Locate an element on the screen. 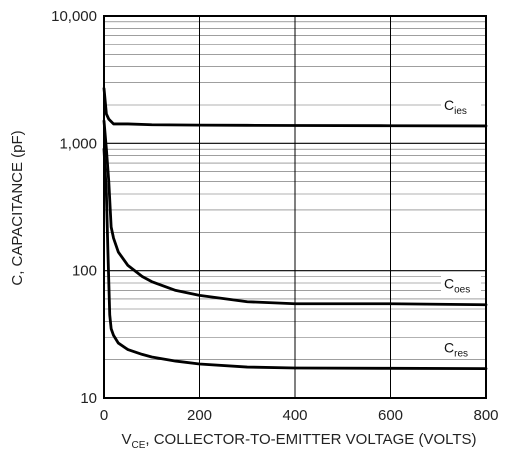 The image size is (516, 455). y-axis-title: C, CAPACITANCE (pF) is located at coordinates (17, 207).